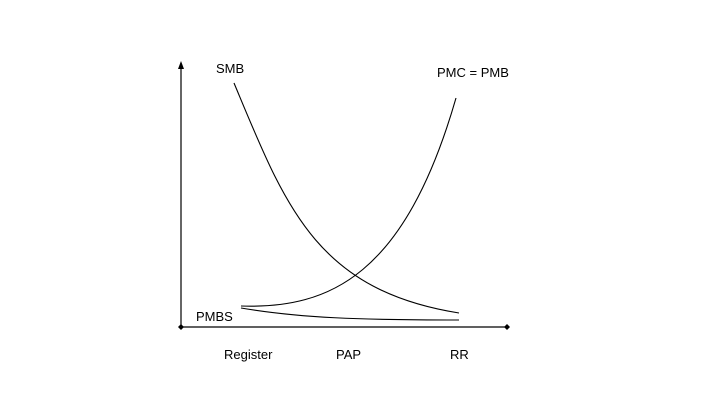  I want to click on x-axis-end-marker, so click(507, 327).